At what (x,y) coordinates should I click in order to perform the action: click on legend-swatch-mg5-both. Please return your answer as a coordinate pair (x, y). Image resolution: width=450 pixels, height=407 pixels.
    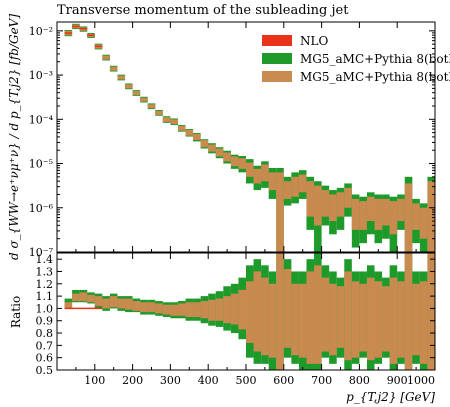
    Looking at the image, I should click on (277, 76).